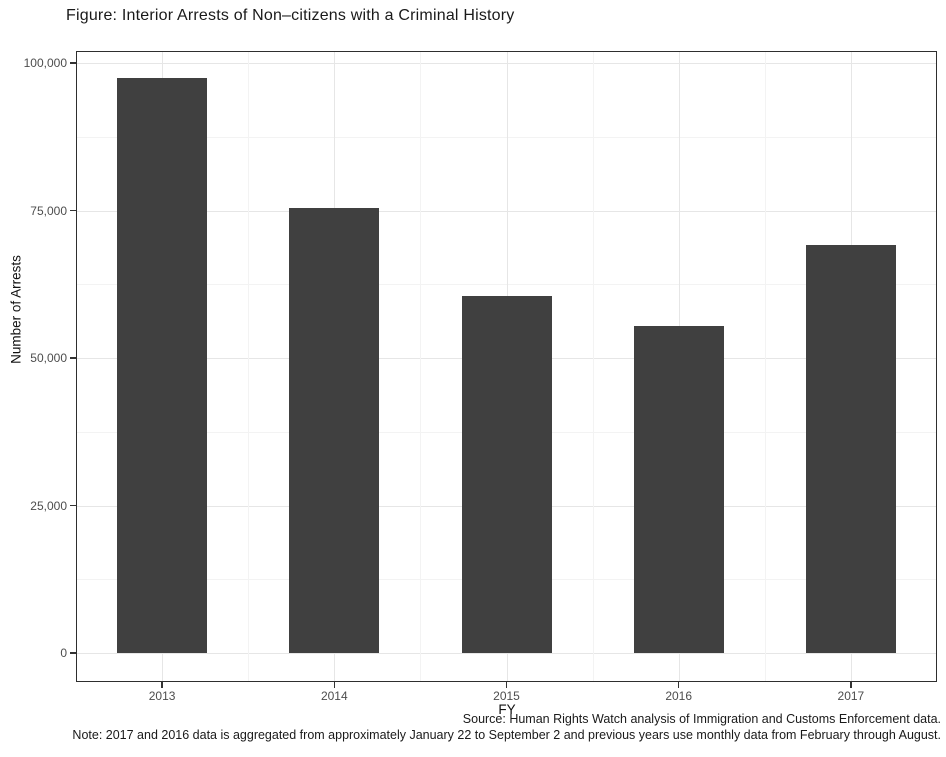 This screenshot has width=946, height=757. What do you see at coordinates (162, 696) in the screenshot?
I see `x-tick-label: 2013` at bounding box center [162, 696].